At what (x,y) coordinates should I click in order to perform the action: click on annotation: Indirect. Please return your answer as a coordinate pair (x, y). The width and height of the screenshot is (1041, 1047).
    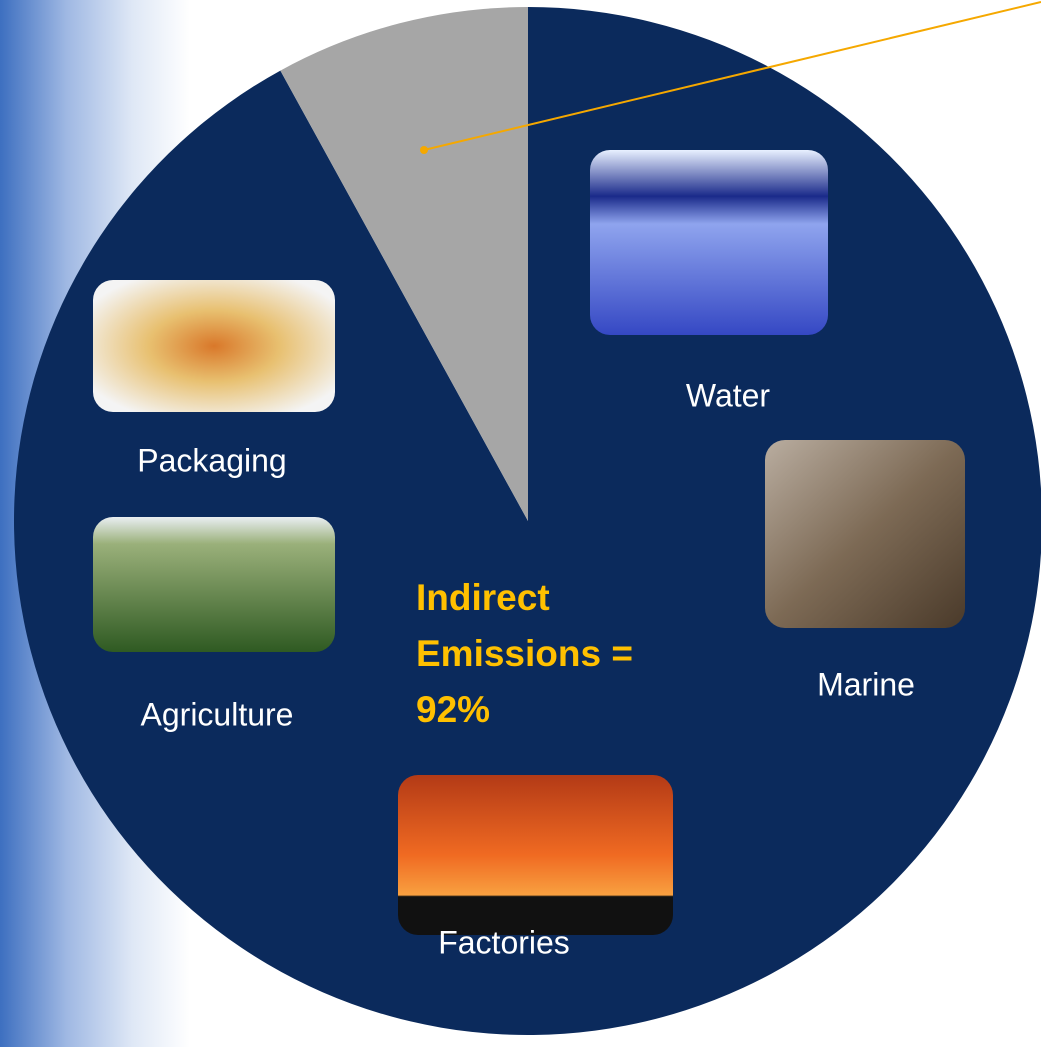
    Looking at the image, I should click on (483, 597).